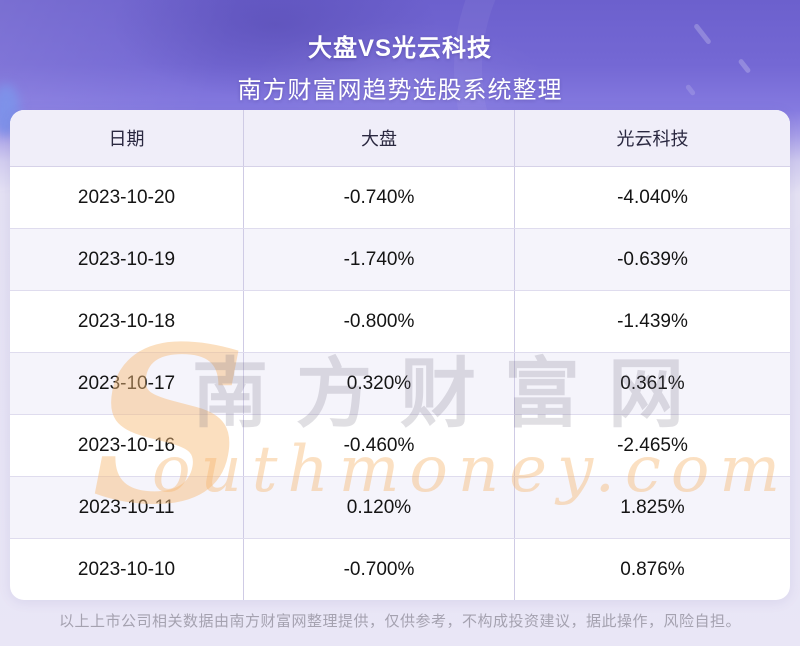 The image size is (800, 646). I want to click on cell-date: 2023-10-20, so click(127, 197).